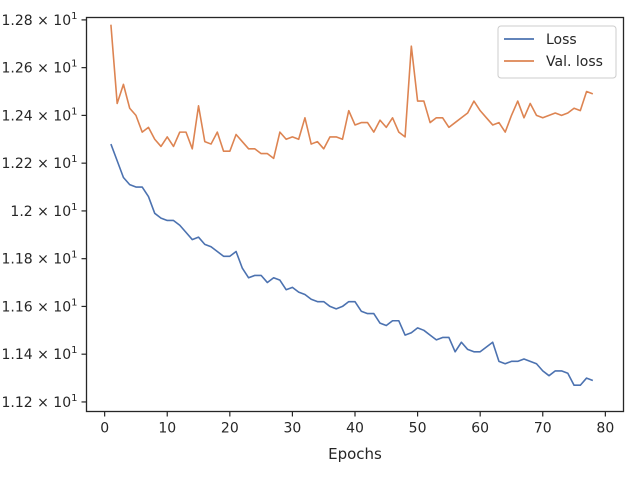  I want to click on x-tick-label: 10, so click(167, 429).